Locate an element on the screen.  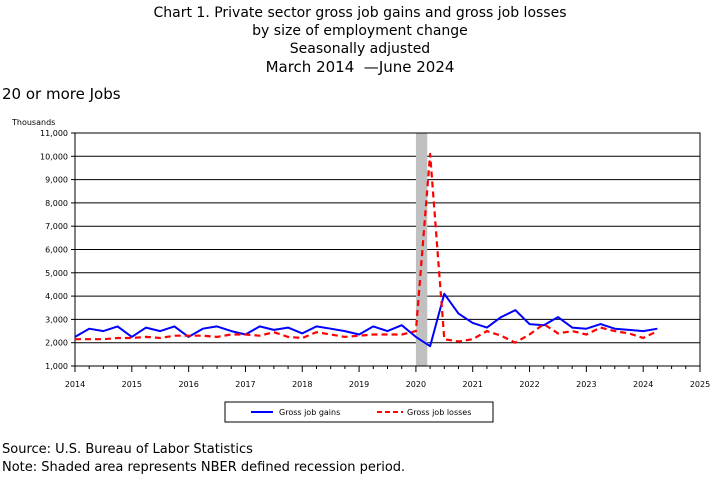
y-tick-label: 7,000 is located at coordinates (56, 226).